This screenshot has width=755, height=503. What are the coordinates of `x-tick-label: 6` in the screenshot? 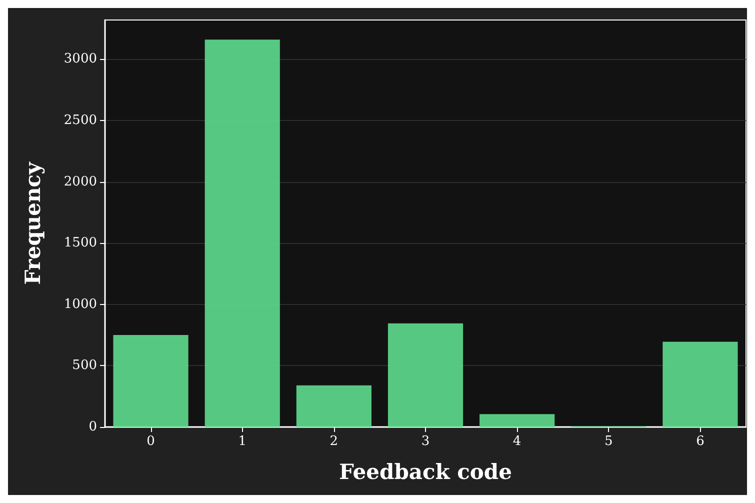 It's located at (700, 441).